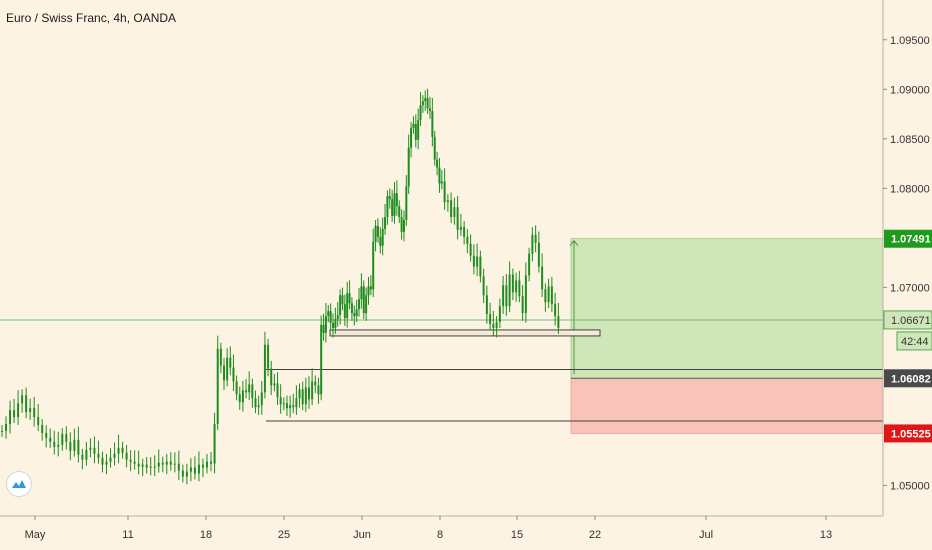 The height and width of the screenshot is (550, 932). What do you see at coordinates (910, 288) in the screenshot?
I see `price-tick-label: 1.07000` at bounding box center [910, 288].